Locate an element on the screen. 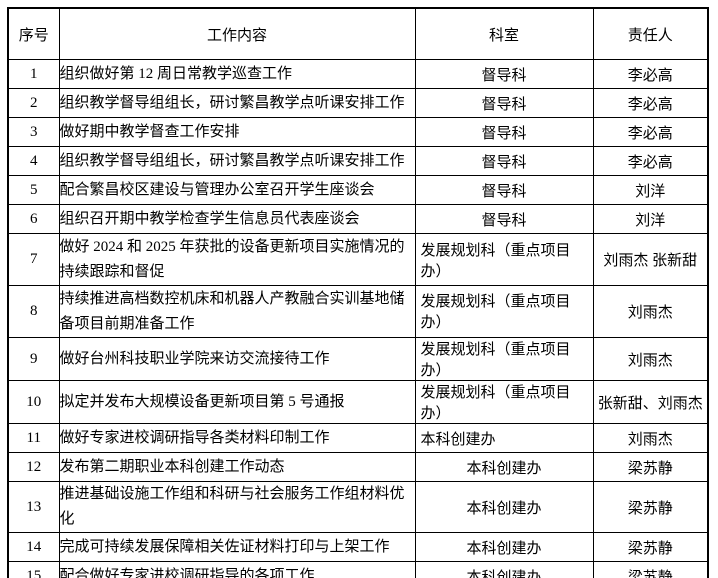  work-content-cell: 做好期中教学督查工作安排 is located at coordinates (237, 132).